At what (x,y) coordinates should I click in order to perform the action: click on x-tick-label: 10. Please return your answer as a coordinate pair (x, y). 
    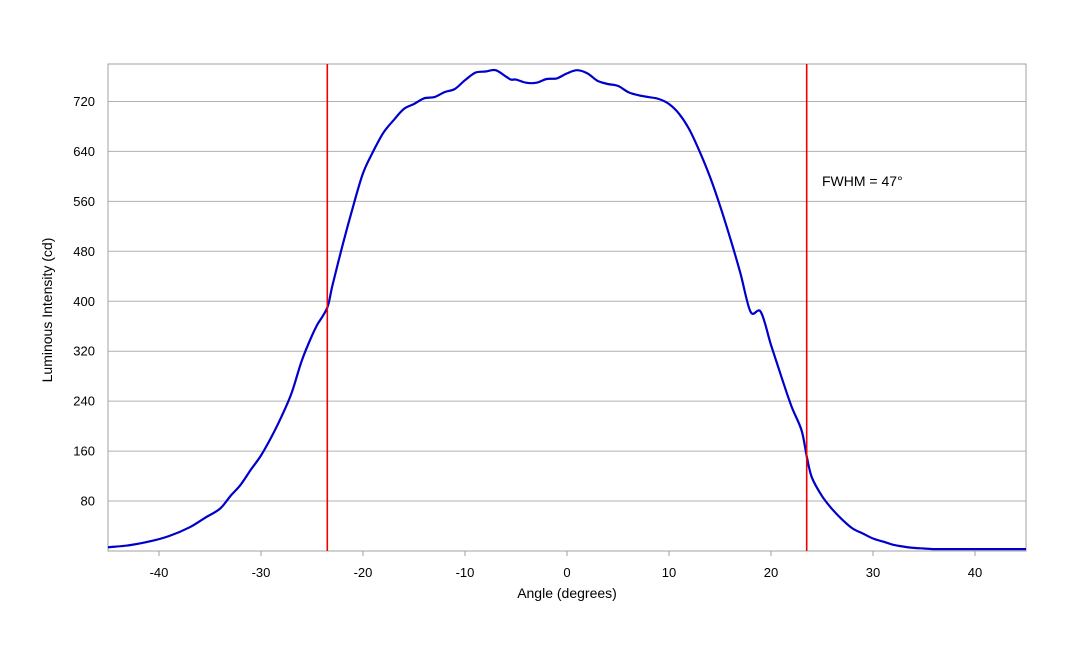
    Looking at the image, I should click on (669, 572).